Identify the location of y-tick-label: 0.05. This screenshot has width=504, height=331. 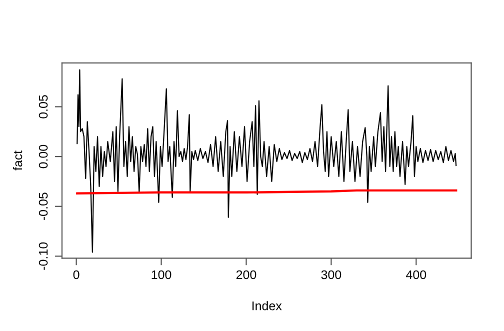
(43, 106).